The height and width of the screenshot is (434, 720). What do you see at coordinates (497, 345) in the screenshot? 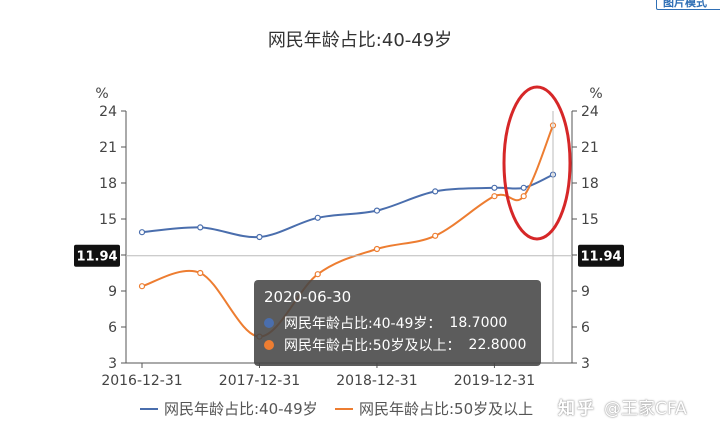
I see `tooltip-series-2-value: 22.8000` at bounding box center [497, 345].